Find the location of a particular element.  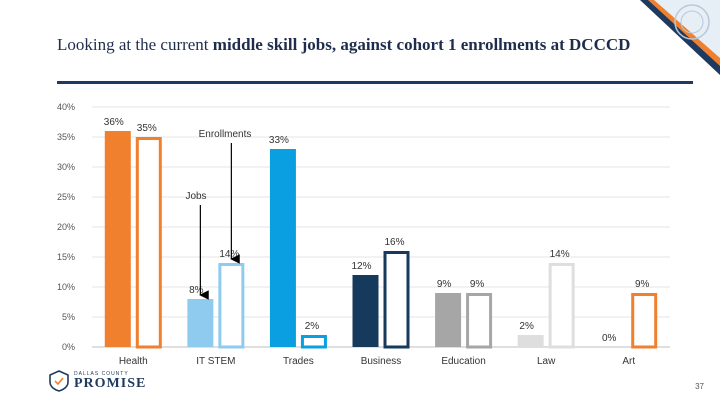

bar-enrollments-it-stem is located at coordinates (231, 306).